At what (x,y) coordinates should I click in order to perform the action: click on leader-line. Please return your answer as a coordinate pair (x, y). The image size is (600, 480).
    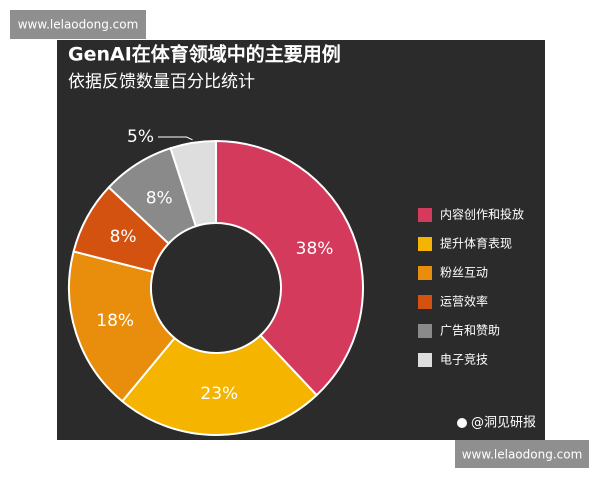
    Looking at the image, I should click on (175, 138).